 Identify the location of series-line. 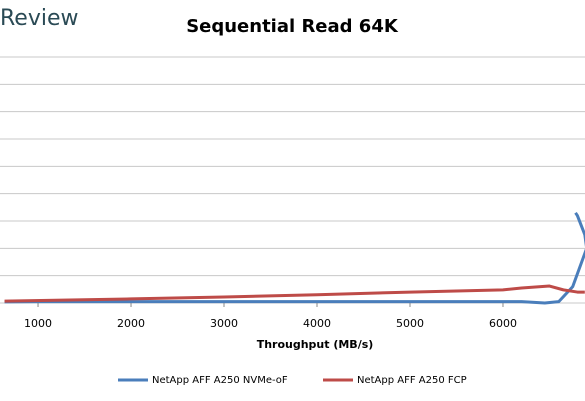
(294, 293).